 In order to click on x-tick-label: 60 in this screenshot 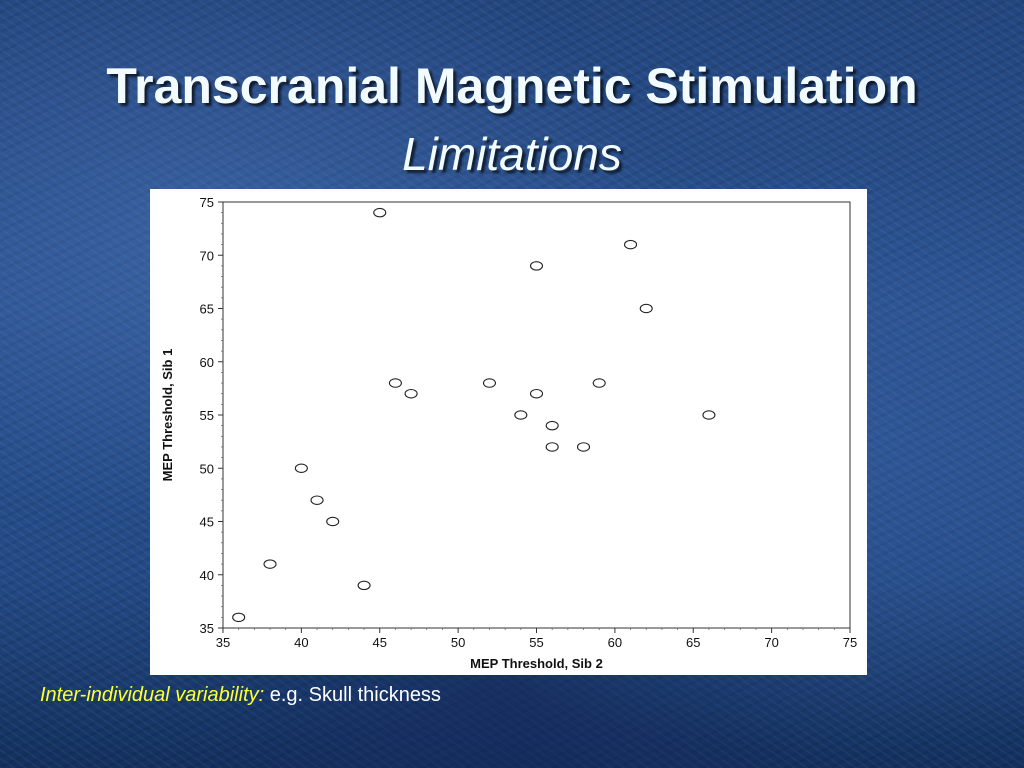, I will do `click(615, 642)`.